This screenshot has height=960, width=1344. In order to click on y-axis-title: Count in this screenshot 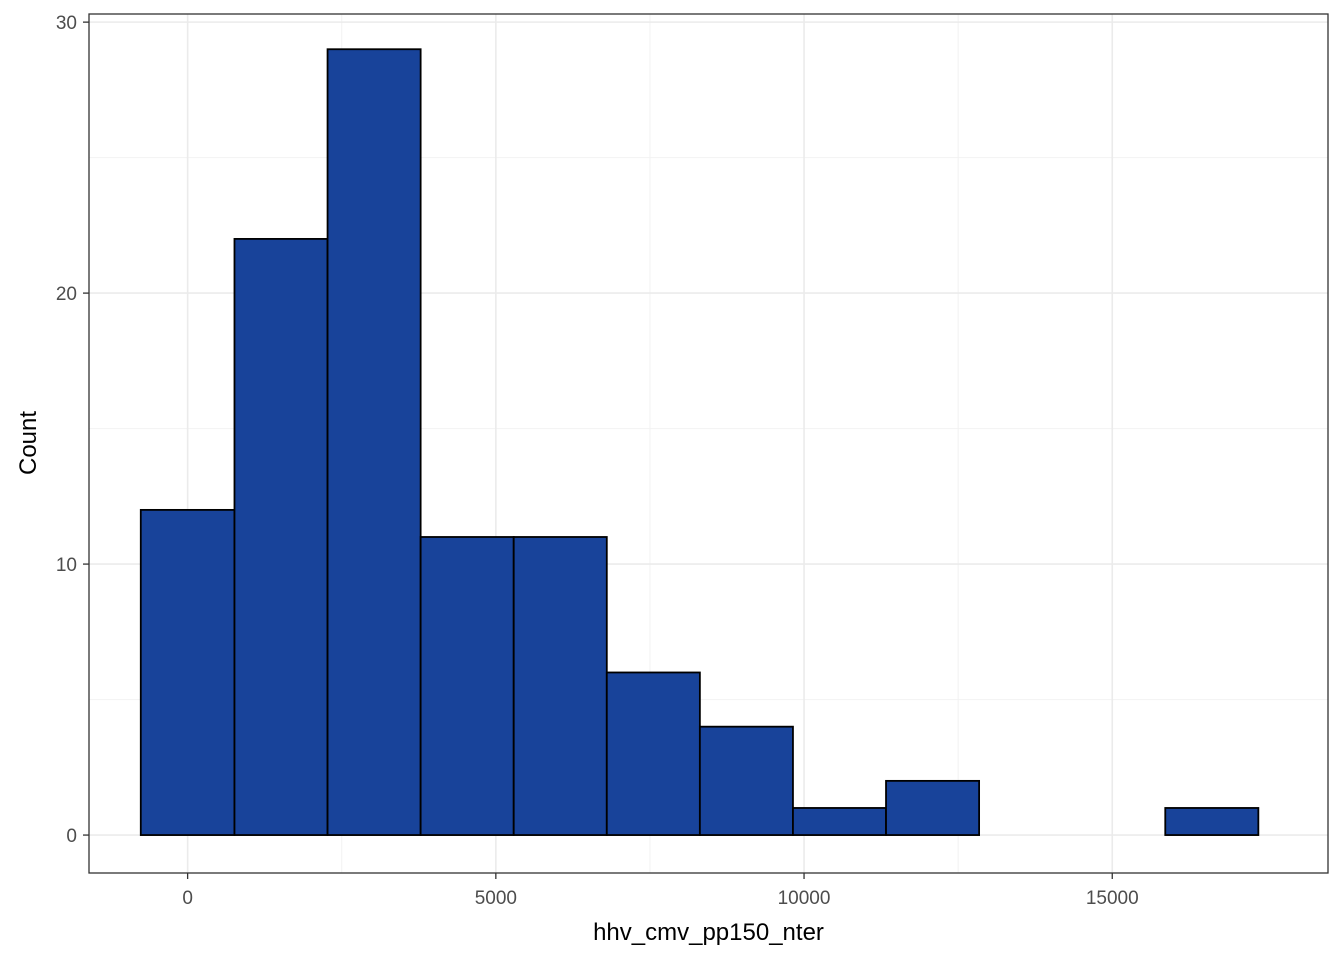, I will do `click(28, 443)`.